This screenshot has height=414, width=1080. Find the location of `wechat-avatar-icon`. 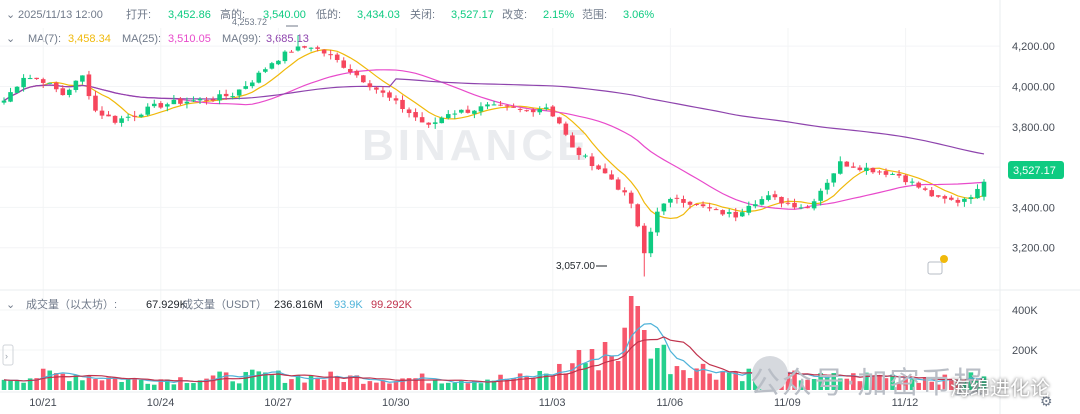

wechat-avatar-icon is located at coordinates (770, 374).